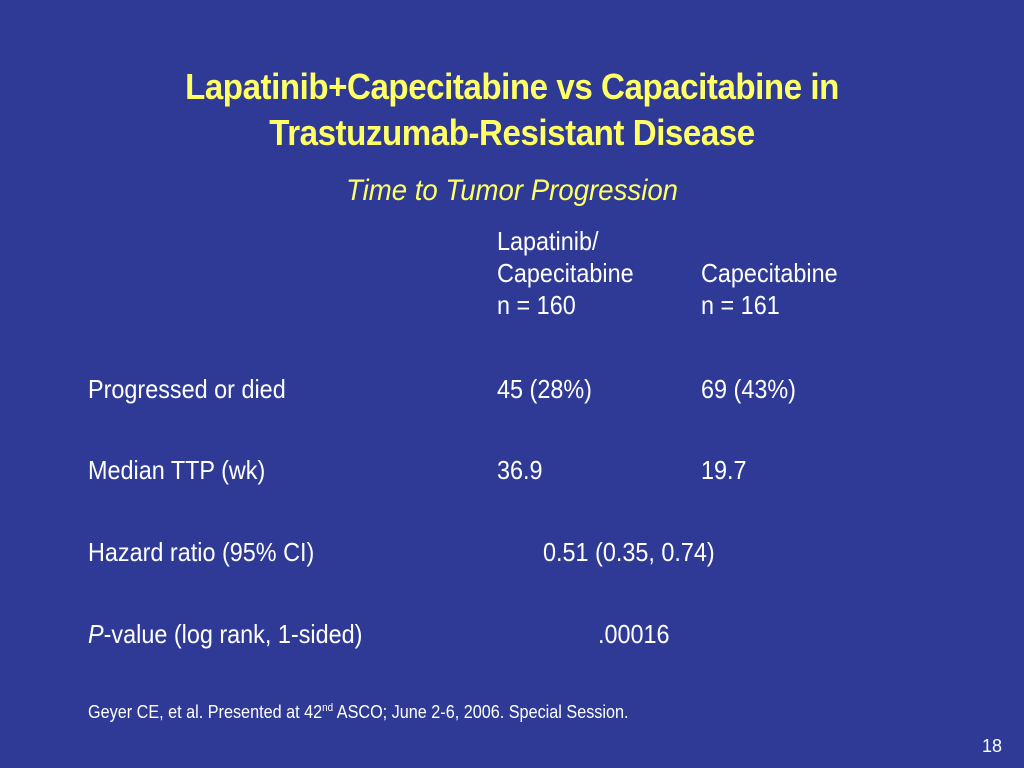  Describe the element at coordinates (520, 470) in the screenshot. I see `cell-median-ttp-col1: 36.9` at that location.